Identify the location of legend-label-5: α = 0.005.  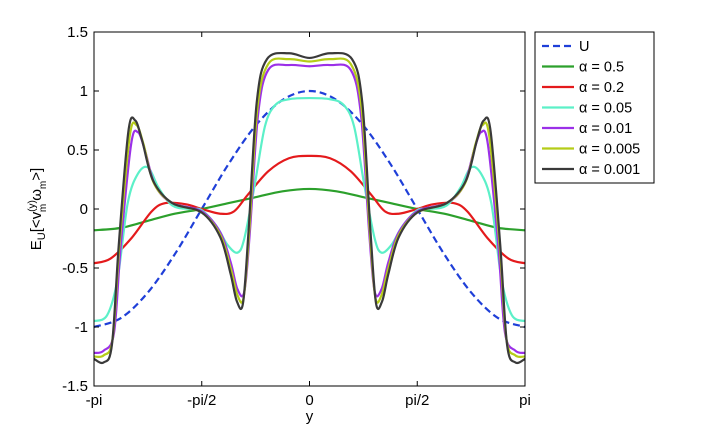
(609, 150).